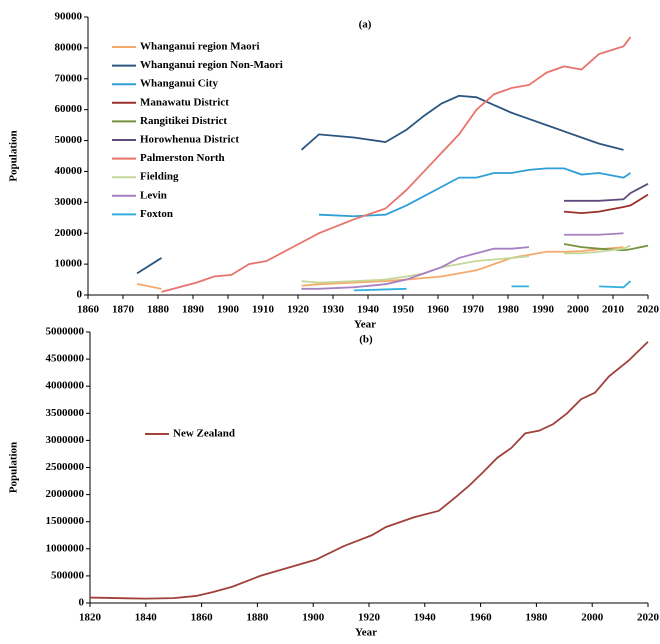 This screenshot has width=660, height=644. Describe the element at coordinates (200, 47) in the screenshot. I see `legend-label: Whanganui region Maori` at that location.